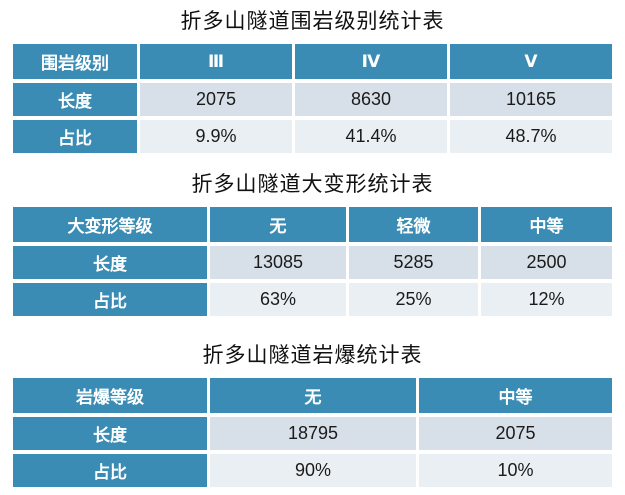  I want to click on header-row: 大变形等级 无 轻微 中等, so click(312, 224).